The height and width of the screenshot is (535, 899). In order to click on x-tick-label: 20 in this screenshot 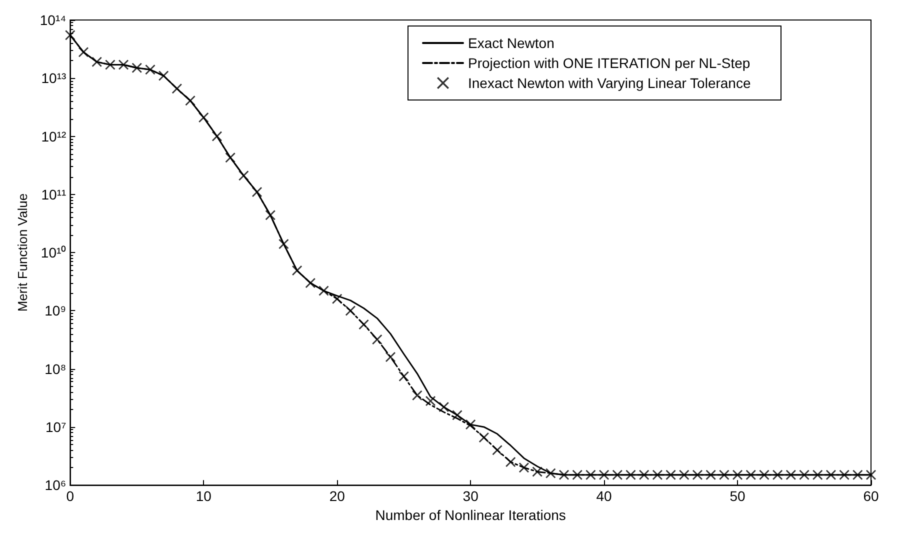, I will do `click(337, 496)`.